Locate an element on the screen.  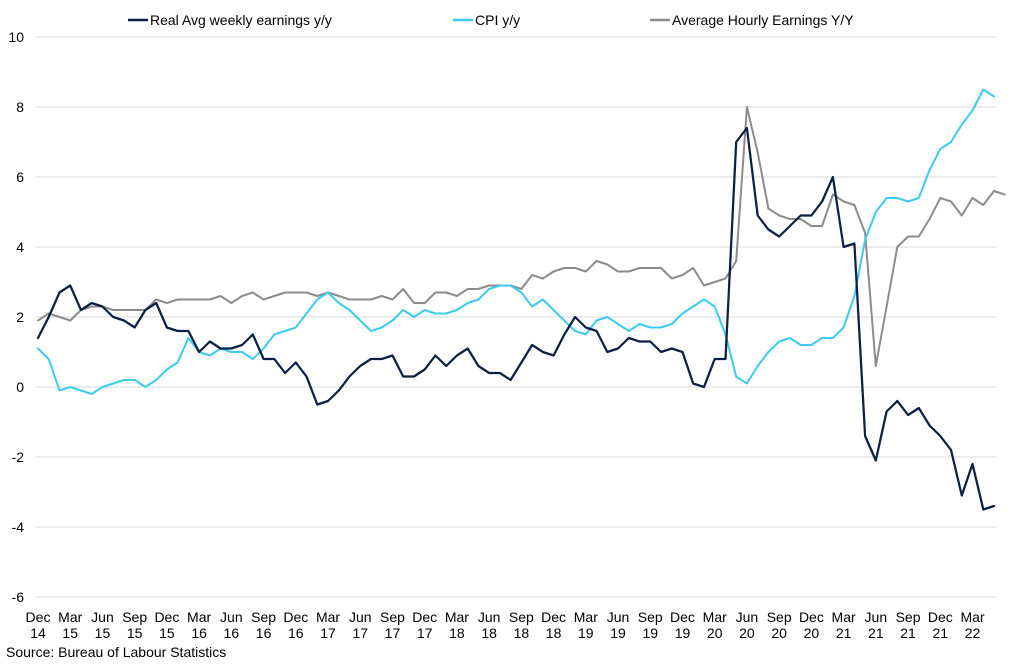
y-tick-label: 10 is located at coordinates (16, 37).